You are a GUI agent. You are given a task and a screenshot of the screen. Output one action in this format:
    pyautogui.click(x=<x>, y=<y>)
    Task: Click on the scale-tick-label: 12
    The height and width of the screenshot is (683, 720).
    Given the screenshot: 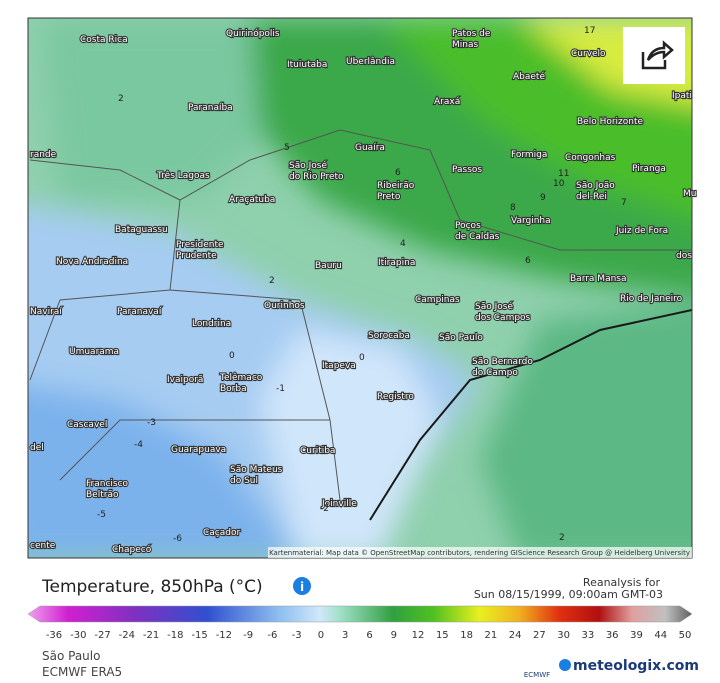 What is the action you would take?
    pyautogui.click(x=418, y=635)
    